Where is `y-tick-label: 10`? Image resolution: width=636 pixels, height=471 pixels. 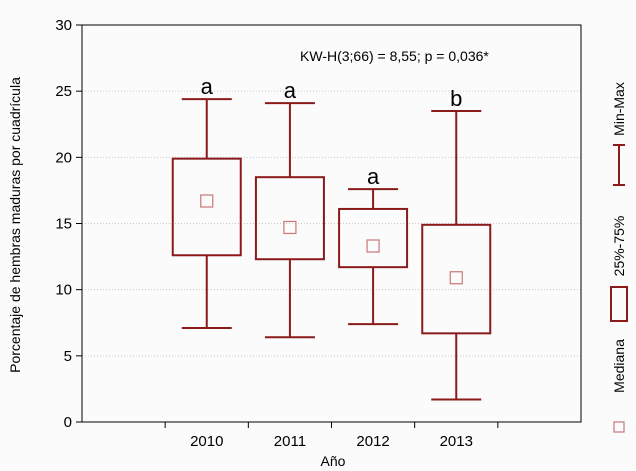
y-tick-label: 10 is located at coordinates (63, 290).